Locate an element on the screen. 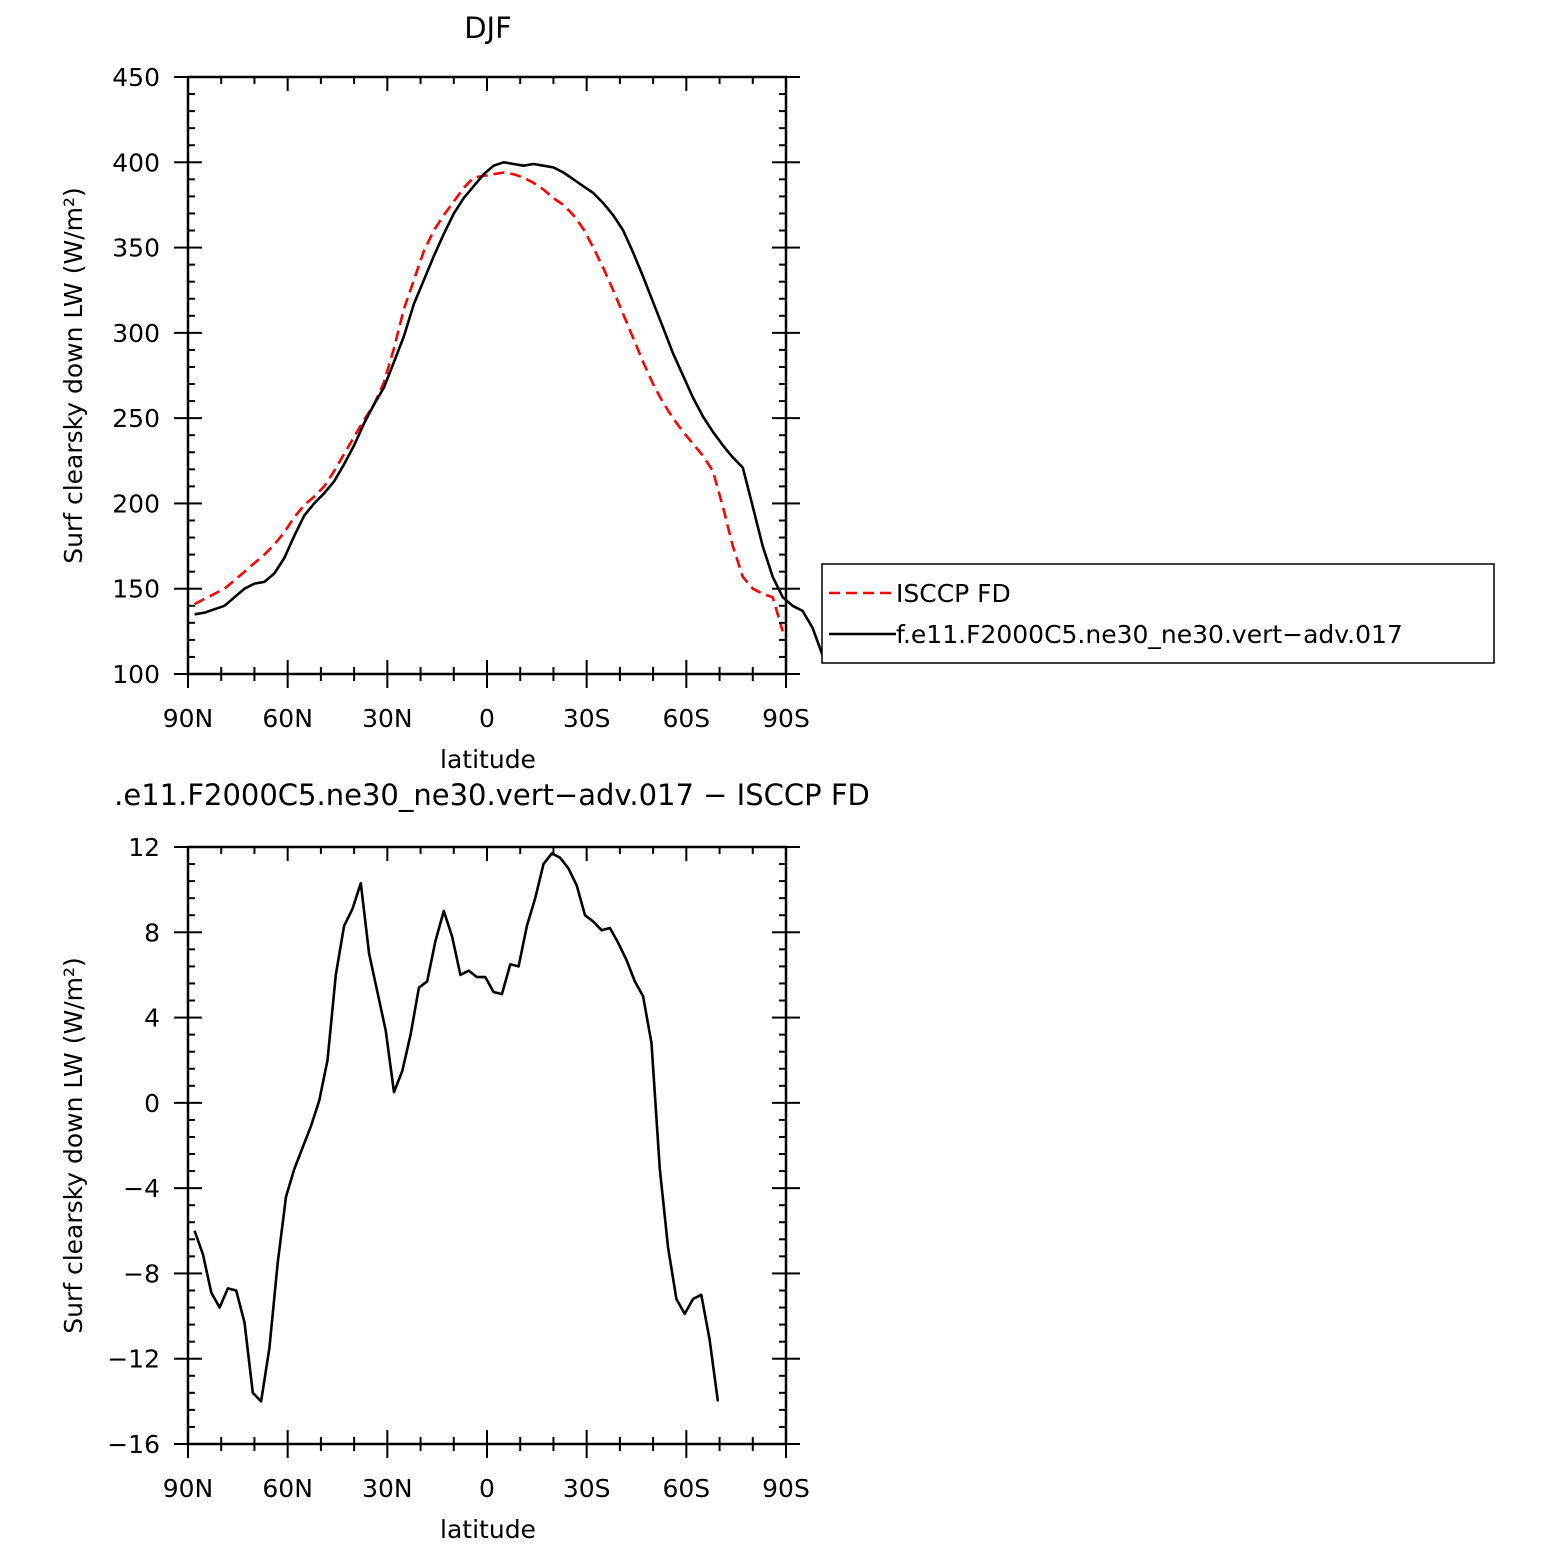  y-tick-label: 100 is located at coordinates (136, 674).